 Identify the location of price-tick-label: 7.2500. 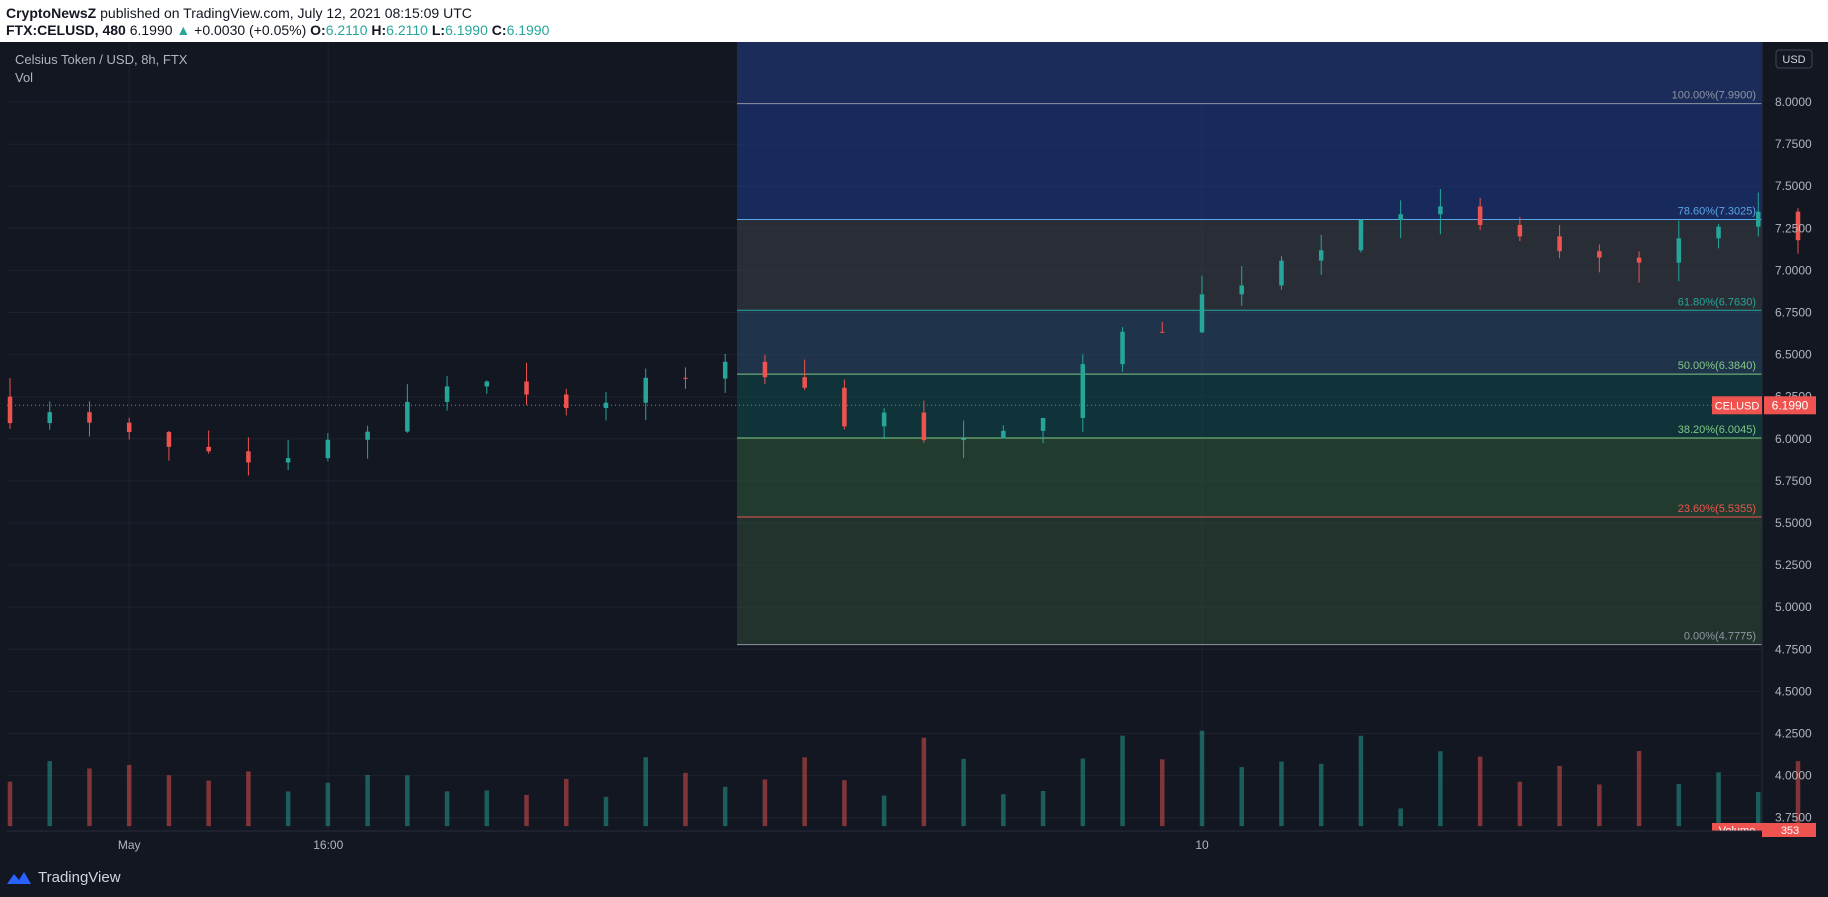
(1793, 228).